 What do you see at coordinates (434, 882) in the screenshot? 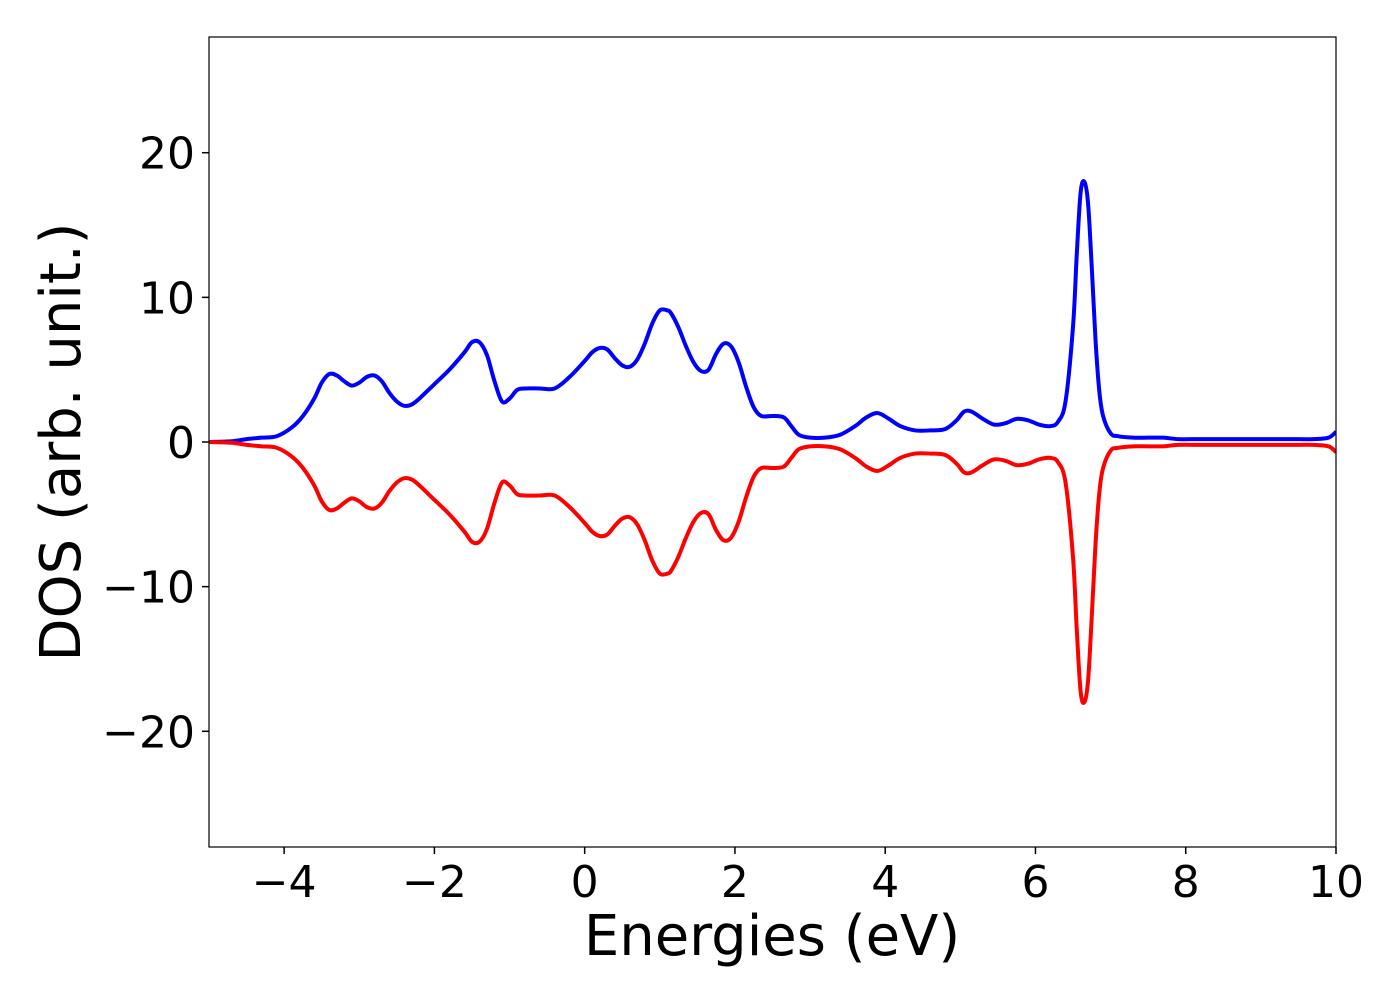
I see `x-tick-label: −2` at bounding box center [434, 882].